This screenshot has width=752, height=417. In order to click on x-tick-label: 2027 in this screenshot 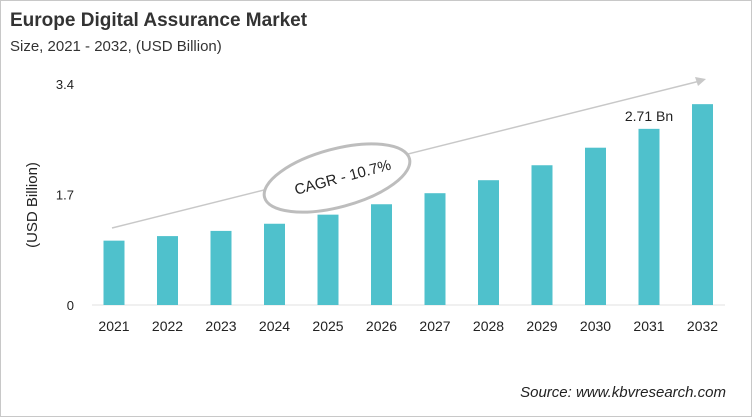, I will do `click(434, 326)`.